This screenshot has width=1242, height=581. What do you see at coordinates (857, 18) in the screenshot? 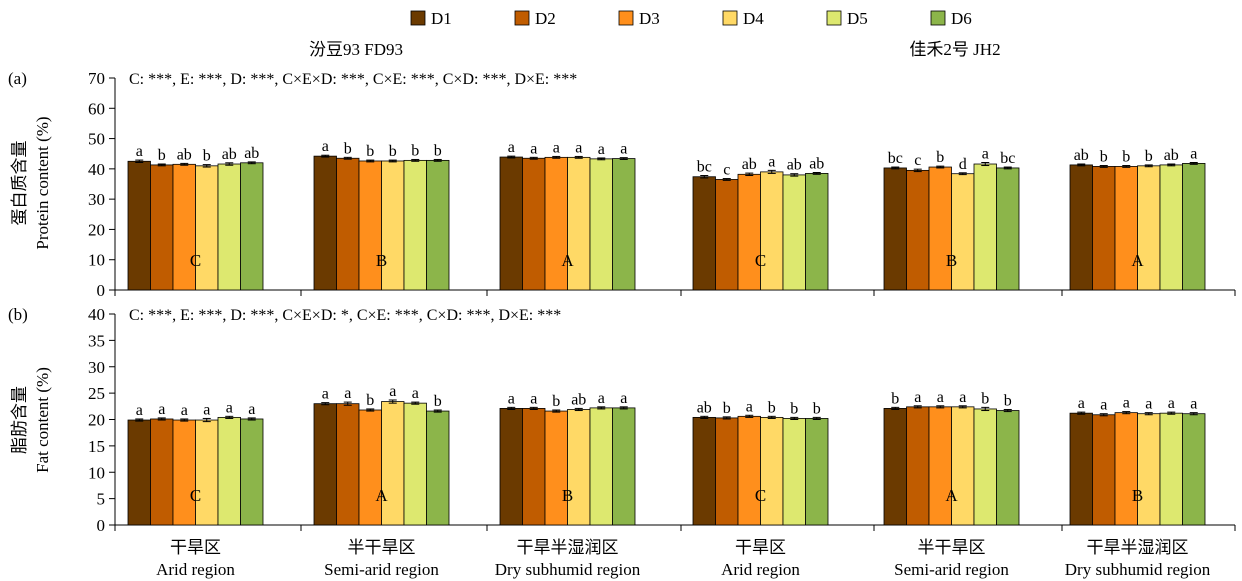
I see `legend-label-d5: D5` at bounding box center [857, 18].